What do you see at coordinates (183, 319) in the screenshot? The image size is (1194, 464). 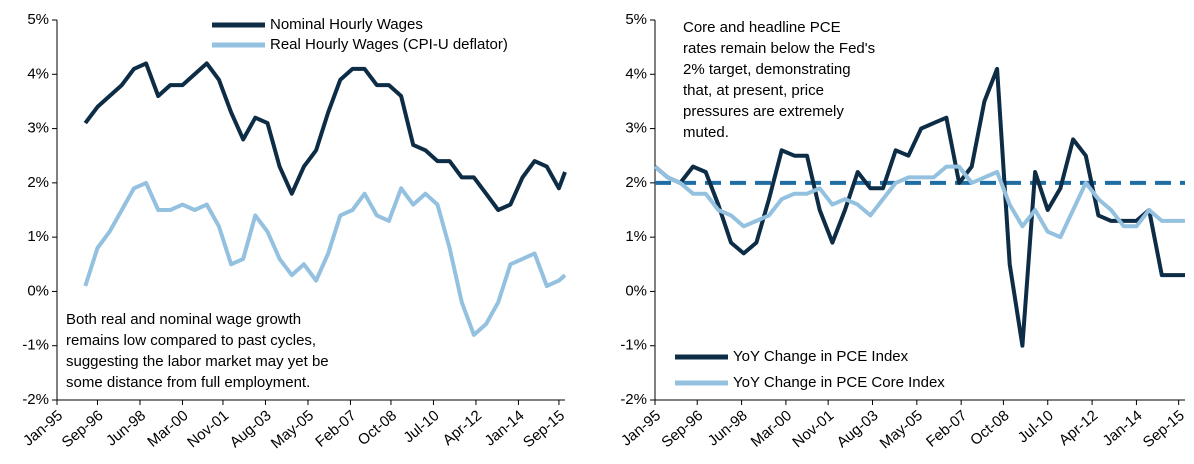 I see `annotation: Both real and nominal wage growth` at bounding box center [183, 319].